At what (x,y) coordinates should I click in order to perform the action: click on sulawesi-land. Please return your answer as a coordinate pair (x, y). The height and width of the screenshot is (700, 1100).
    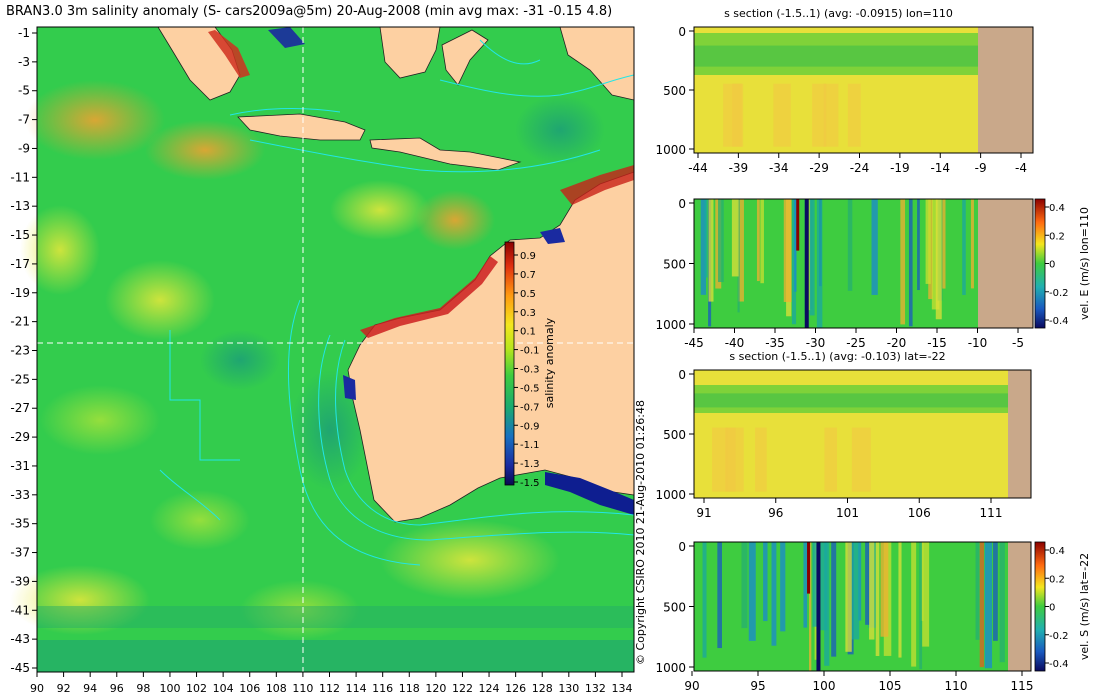
    Looking at the image, I should click on (465, 57).